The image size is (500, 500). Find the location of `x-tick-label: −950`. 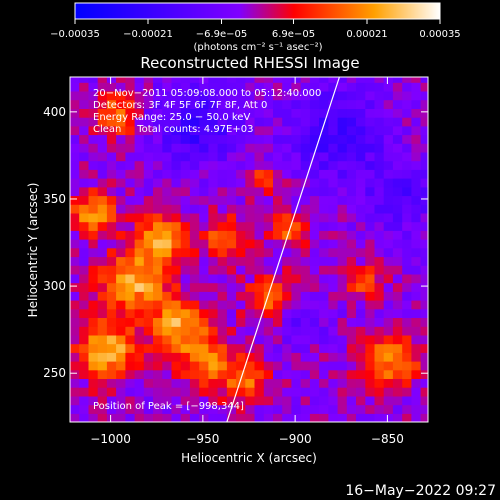

x-tick-label: −950 is located at coordinates (202, 439).